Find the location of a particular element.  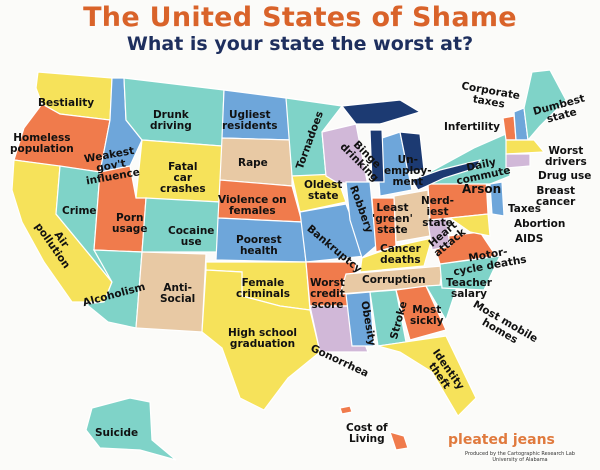

page-title: The United States of Shame is located at coordinates (300, 17).